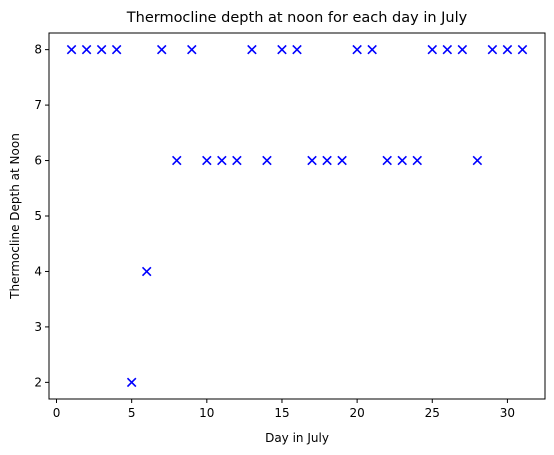 The width and height of the screenshot is (554, 455). What do you see at coordinates (15, 216) in the screenshot?
I see `y-axis-label: Thermocline Depth at Noon` at bounding box center [15, 216].